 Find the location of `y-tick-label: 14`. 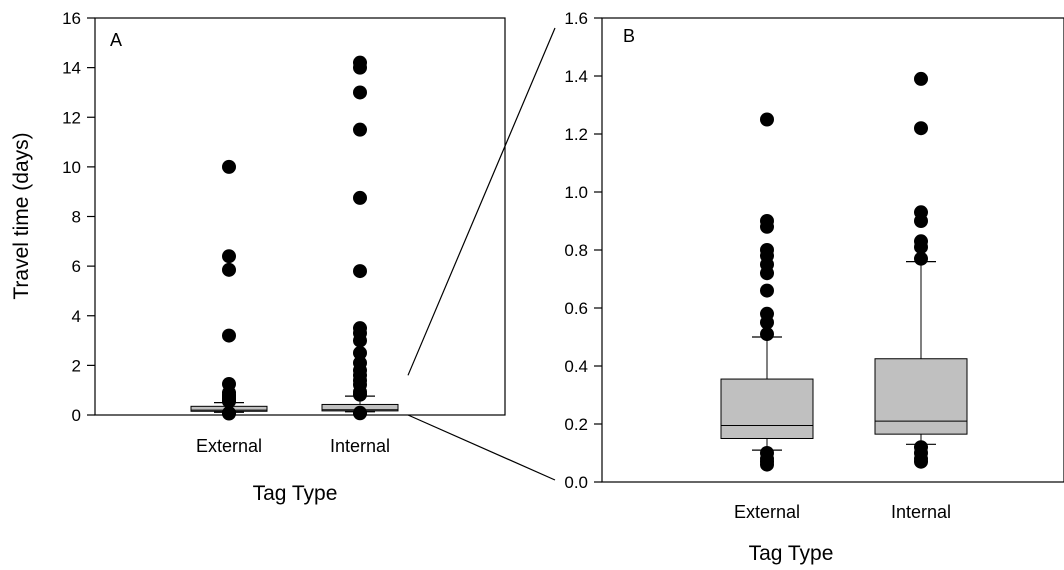

y-tick-label: 14 is located at coordinates (71, 68).